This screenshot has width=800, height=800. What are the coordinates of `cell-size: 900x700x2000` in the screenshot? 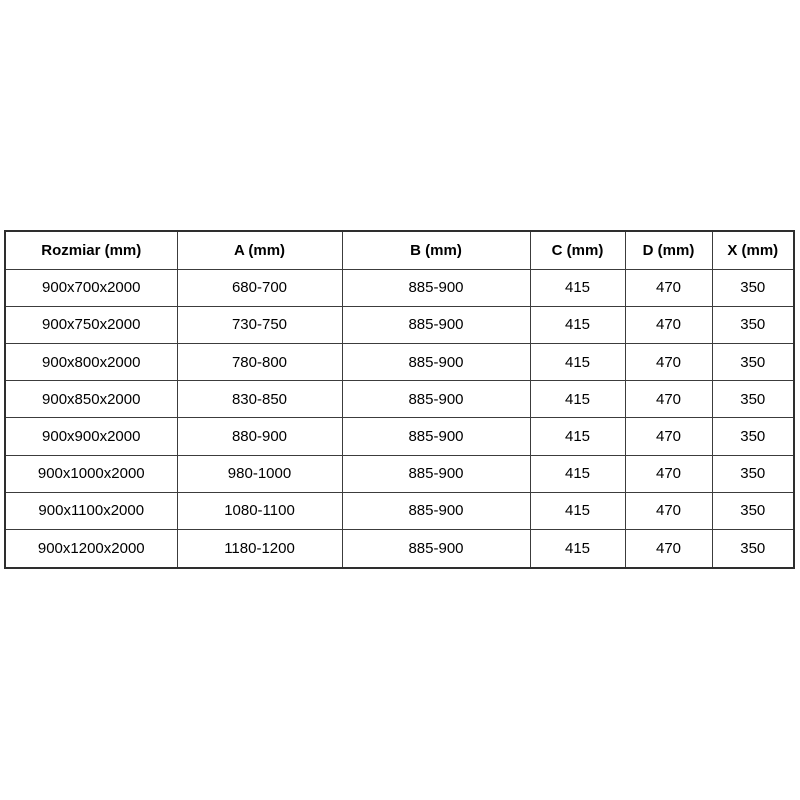 It's located at (91, 287).